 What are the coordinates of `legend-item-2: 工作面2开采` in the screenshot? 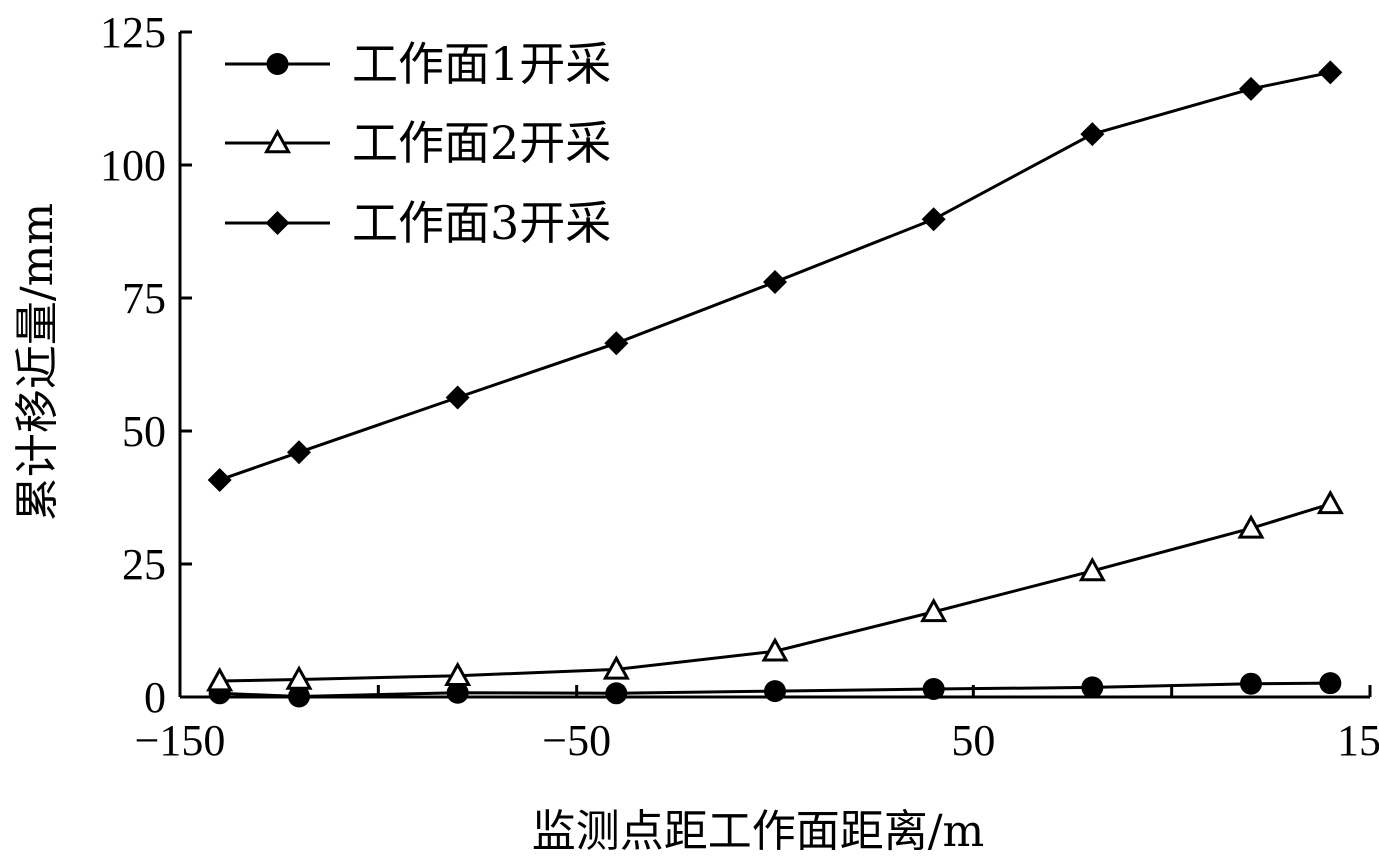 It's located at (418, 143).